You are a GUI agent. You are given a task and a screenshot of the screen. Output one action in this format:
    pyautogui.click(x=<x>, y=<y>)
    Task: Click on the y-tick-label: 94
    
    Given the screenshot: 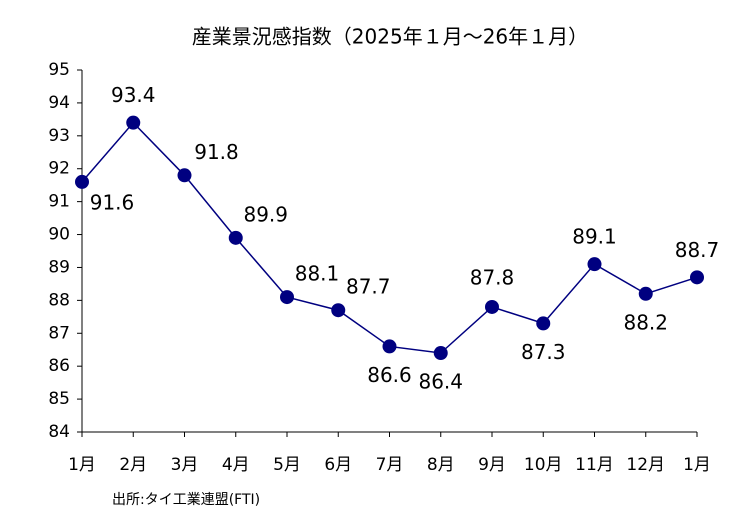 What is the action you would take?
    pyautogui.click(x=59, y=103)
    